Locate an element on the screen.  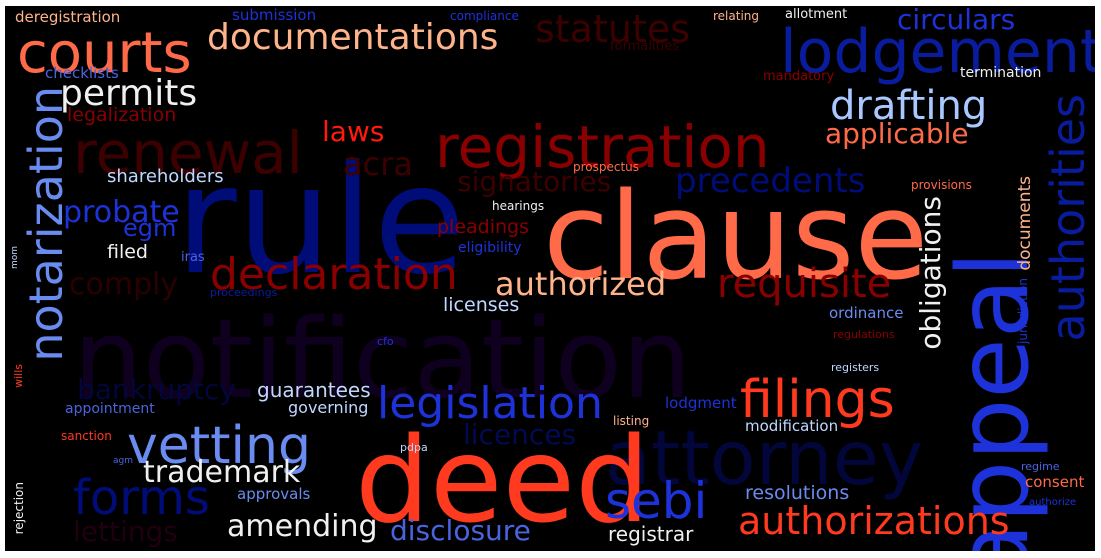
word-approvals: approvals is located at coordinates (274, 494).